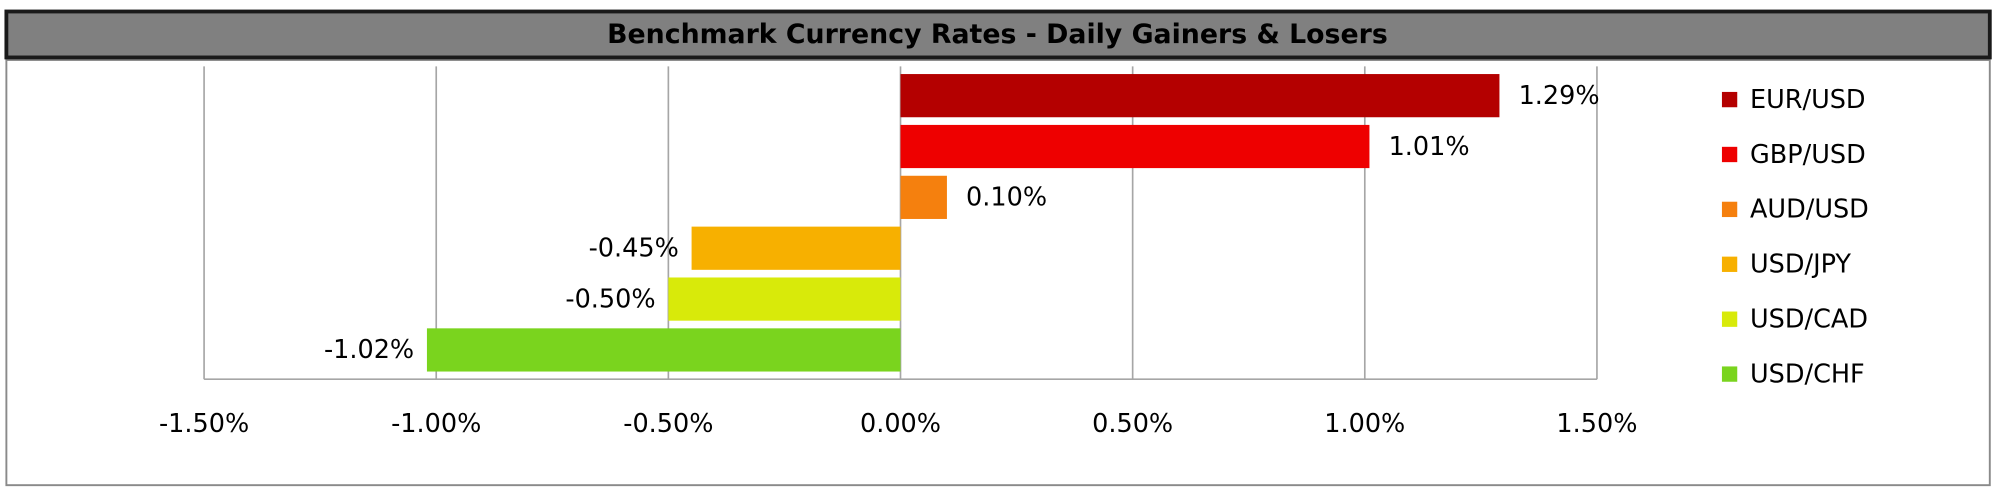 The width and height of the screenshot is (2000, 489). I want to click on data-label: 1.01%, so click(1429, 147).